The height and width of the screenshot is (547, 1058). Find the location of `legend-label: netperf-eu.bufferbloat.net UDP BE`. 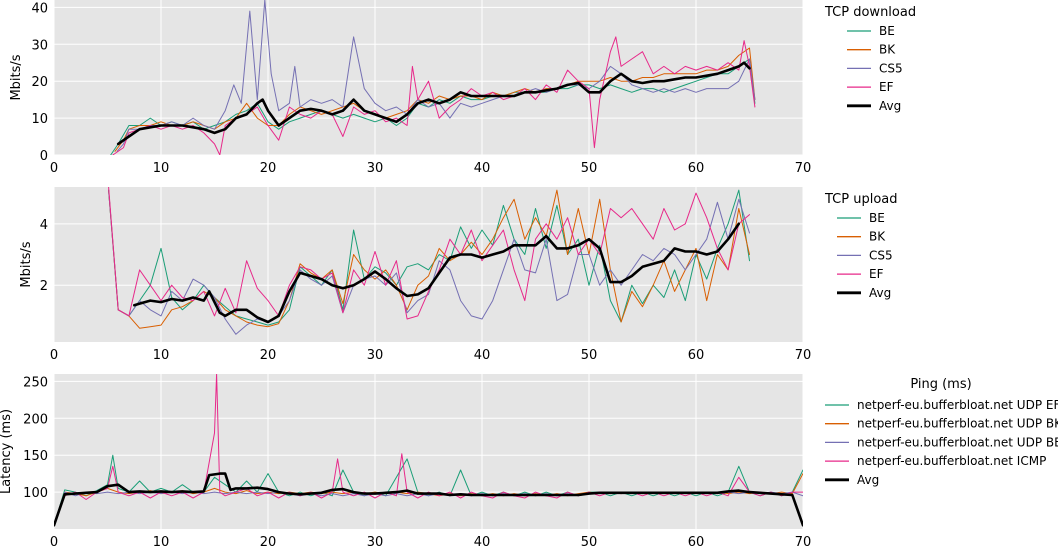

legend-label: netperf-eu.bufferbloat.net UDP BE is located at coordinates (957, 442).